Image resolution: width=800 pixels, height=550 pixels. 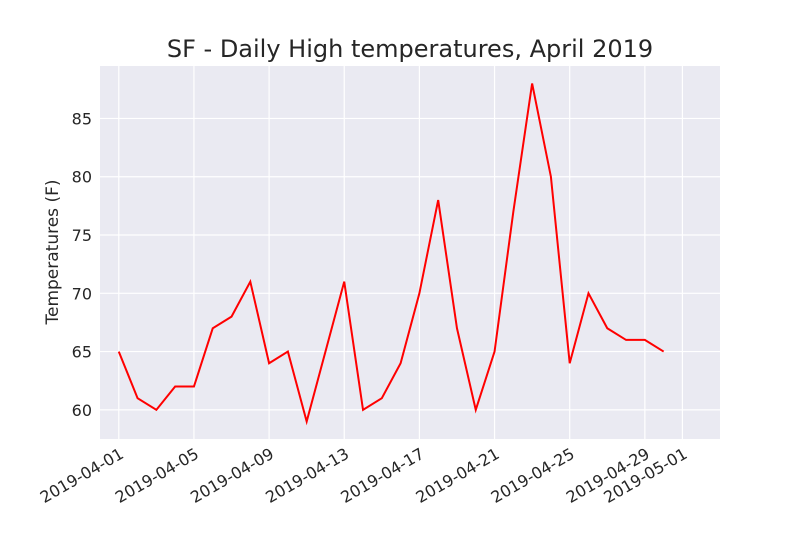 I want to click on y-tick-label: 85, so click(x=82, y=118).